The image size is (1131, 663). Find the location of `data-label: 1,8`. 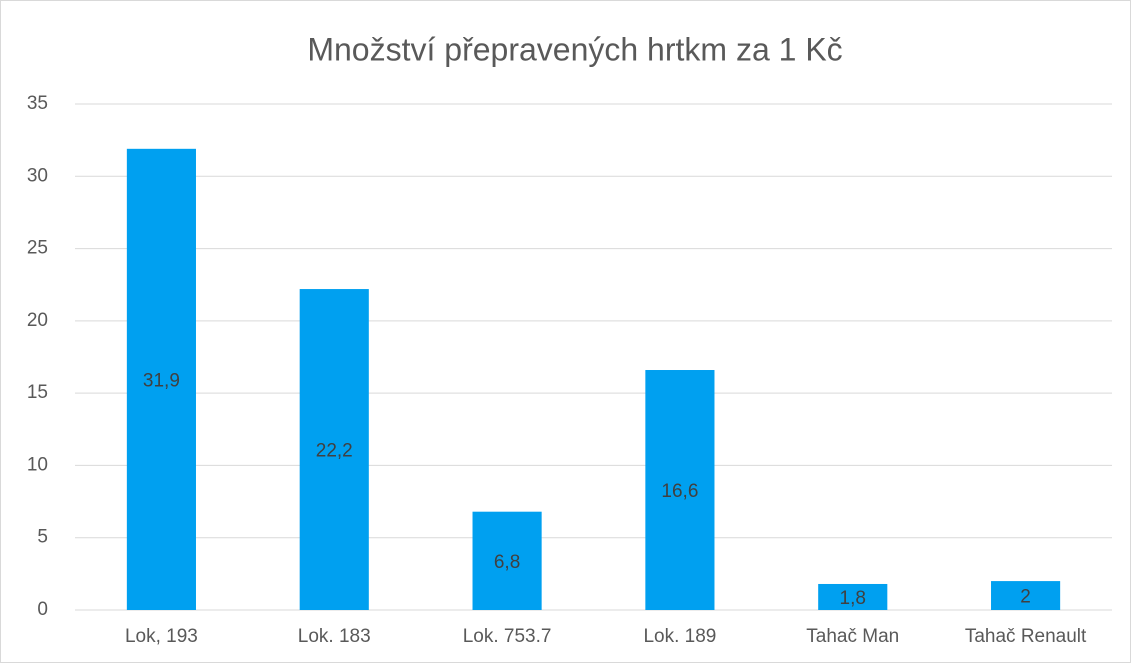

data-label: 1,8 is located at coordinates (853, 598).